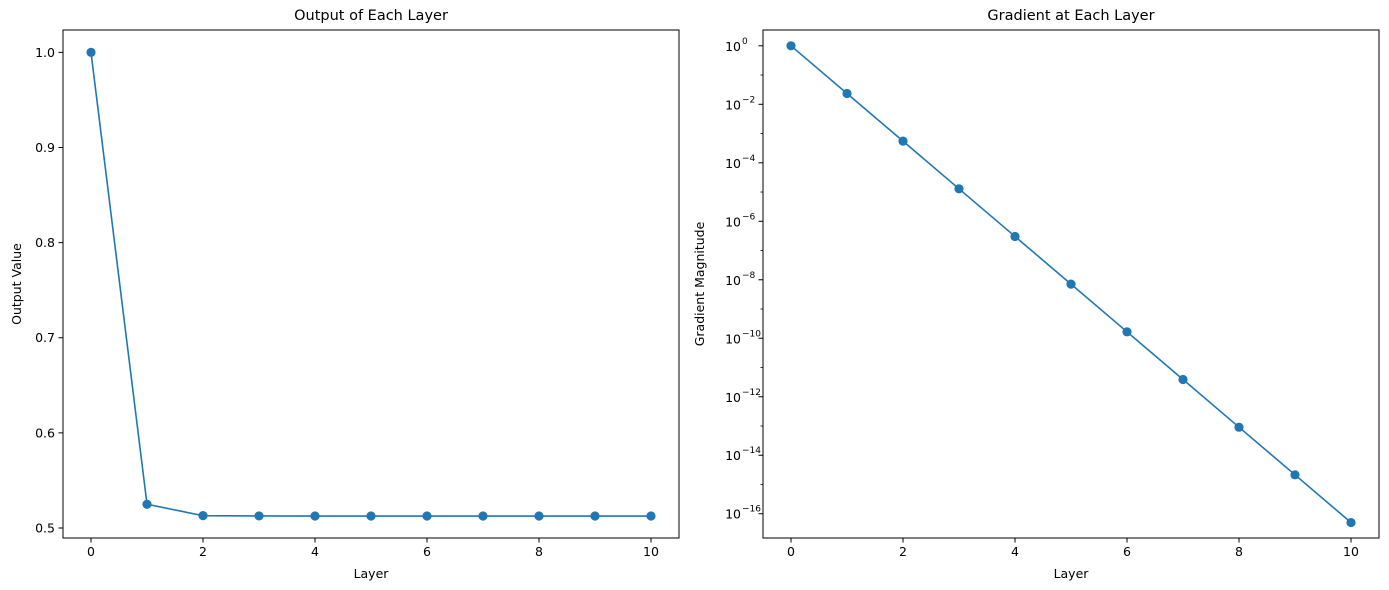  What do you see at coordinates (1015, 551) in the screenshot?
I see `gradient-chart-x-tick-label: 4` at bounding box center [1015, 551].